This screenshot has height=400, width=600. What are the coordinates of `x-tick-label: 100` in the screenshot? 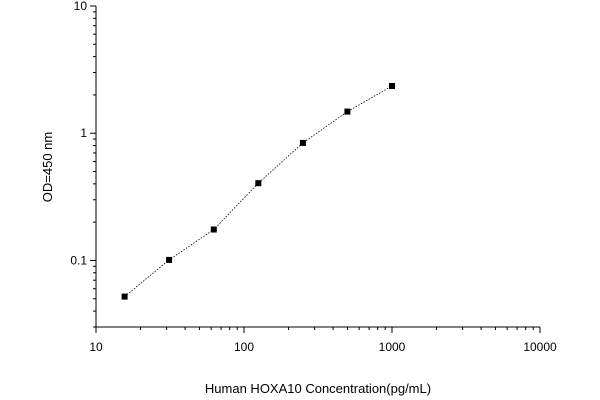 It's located at (244, 347).